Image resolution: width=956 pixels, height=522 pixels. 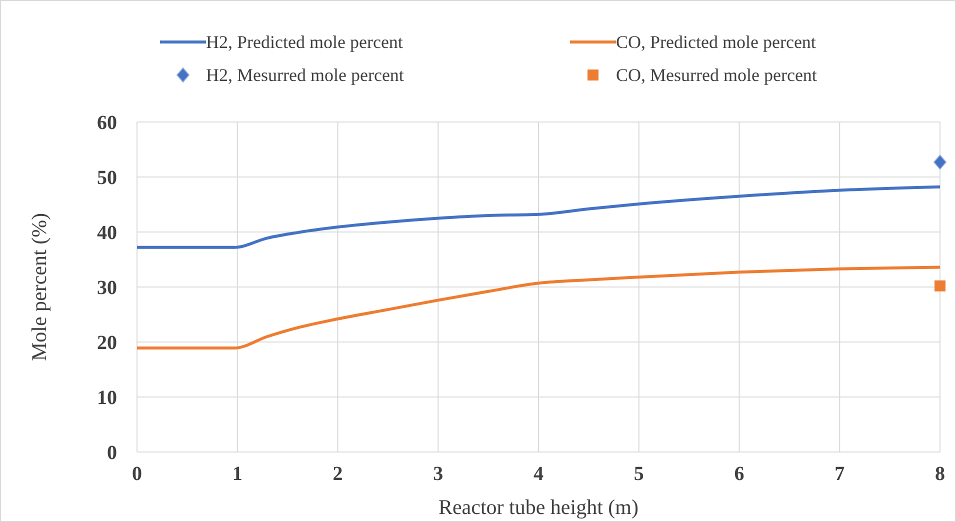 I want to click on y-tick-label: 30, so click(x=107, y=288).